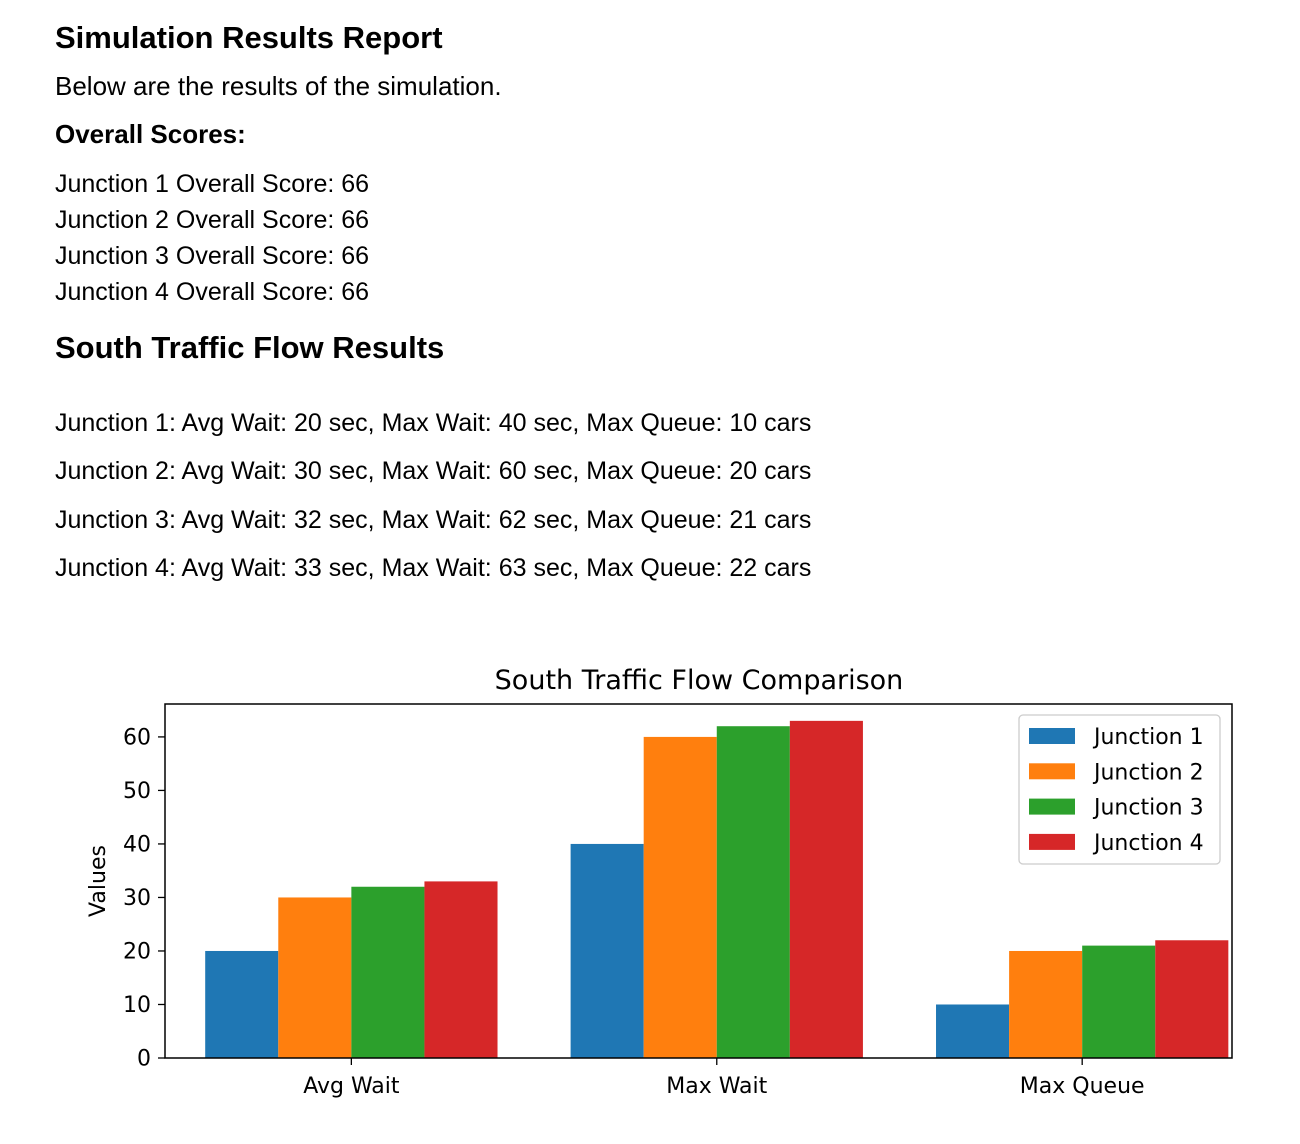  Describe the element at coordinates (699, 680) in the screenshot. I see `chart-title: South Traffic Flow Comparison` at that location.